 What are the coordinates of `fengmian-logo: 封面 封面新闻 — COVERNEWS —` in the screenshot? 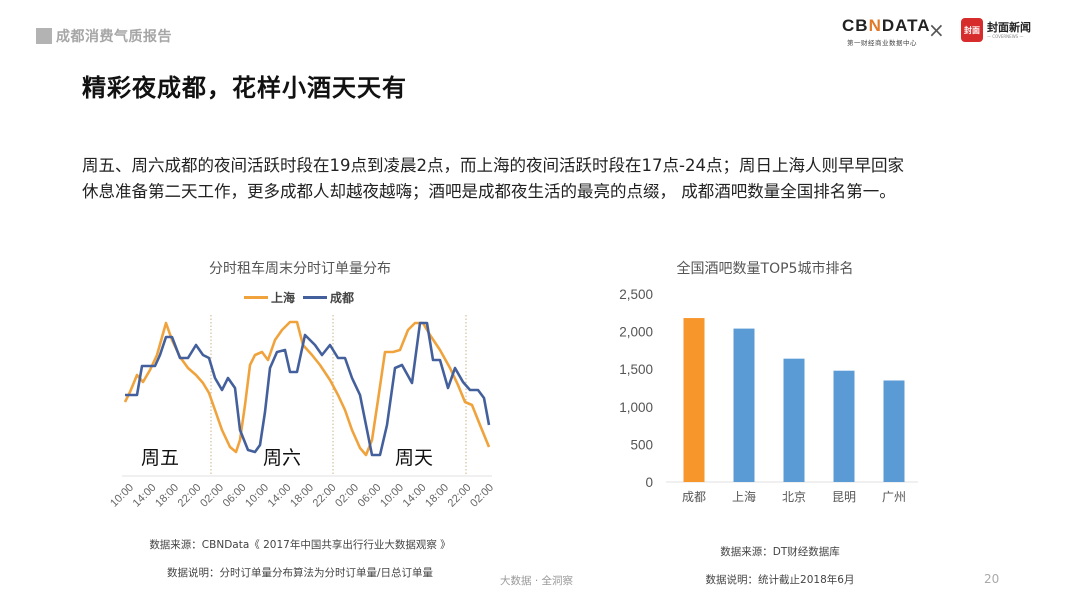 It's located at (996, 30).